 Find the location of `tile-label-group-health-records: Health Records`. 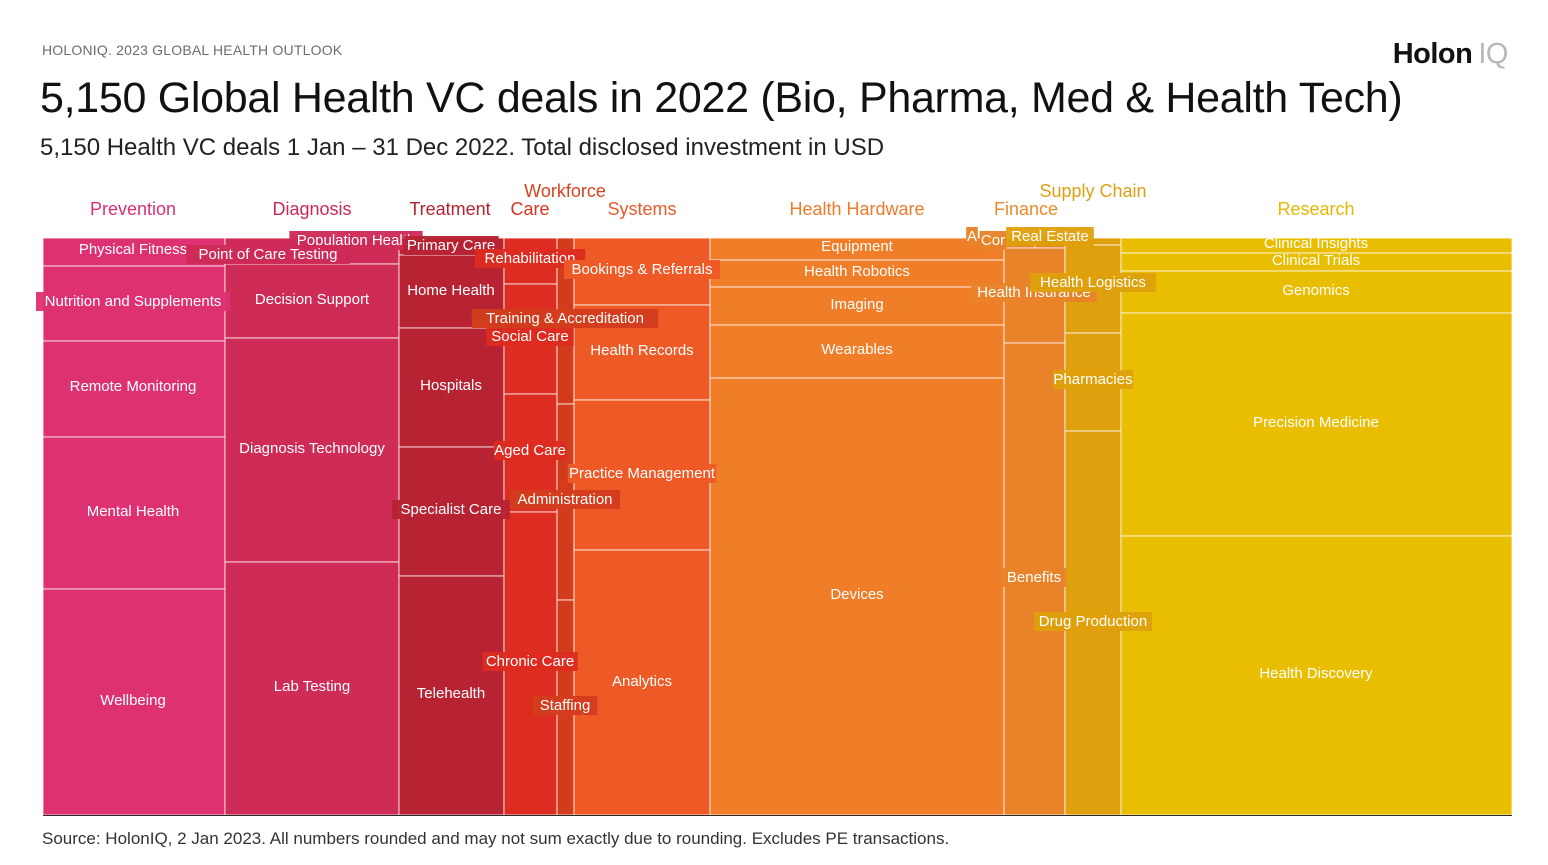

tile-label-group-health-records: Health Records is located at coordinates (641, 350).